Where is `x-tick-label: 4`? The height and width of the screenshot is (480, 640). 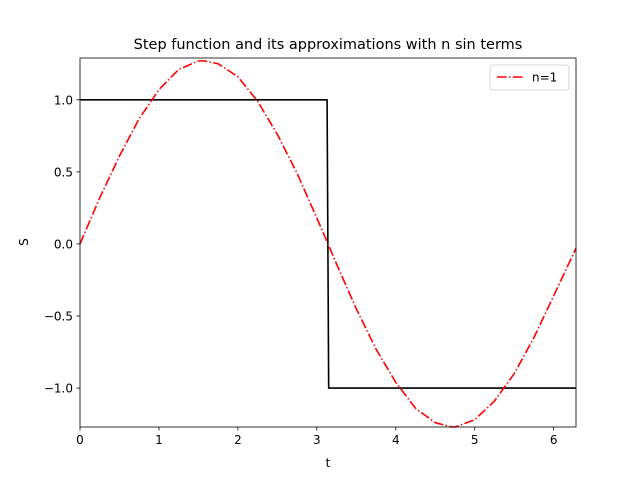 x-tick-label: 4 is located at coordinates (396, 440).